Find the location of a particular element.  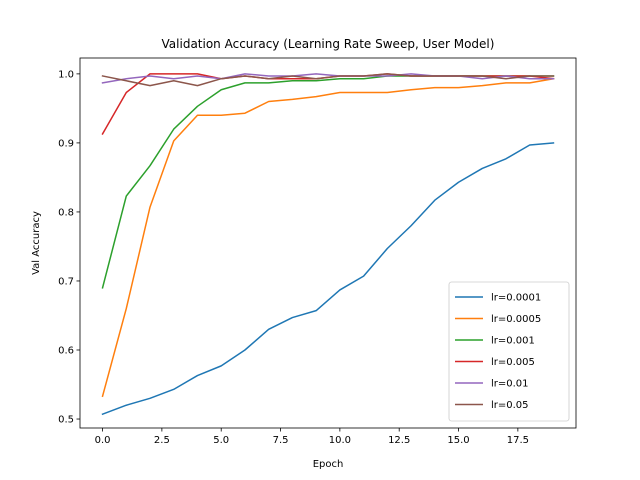

legend-entry-label: lr=0.005 is located at coordinates (513, 362).